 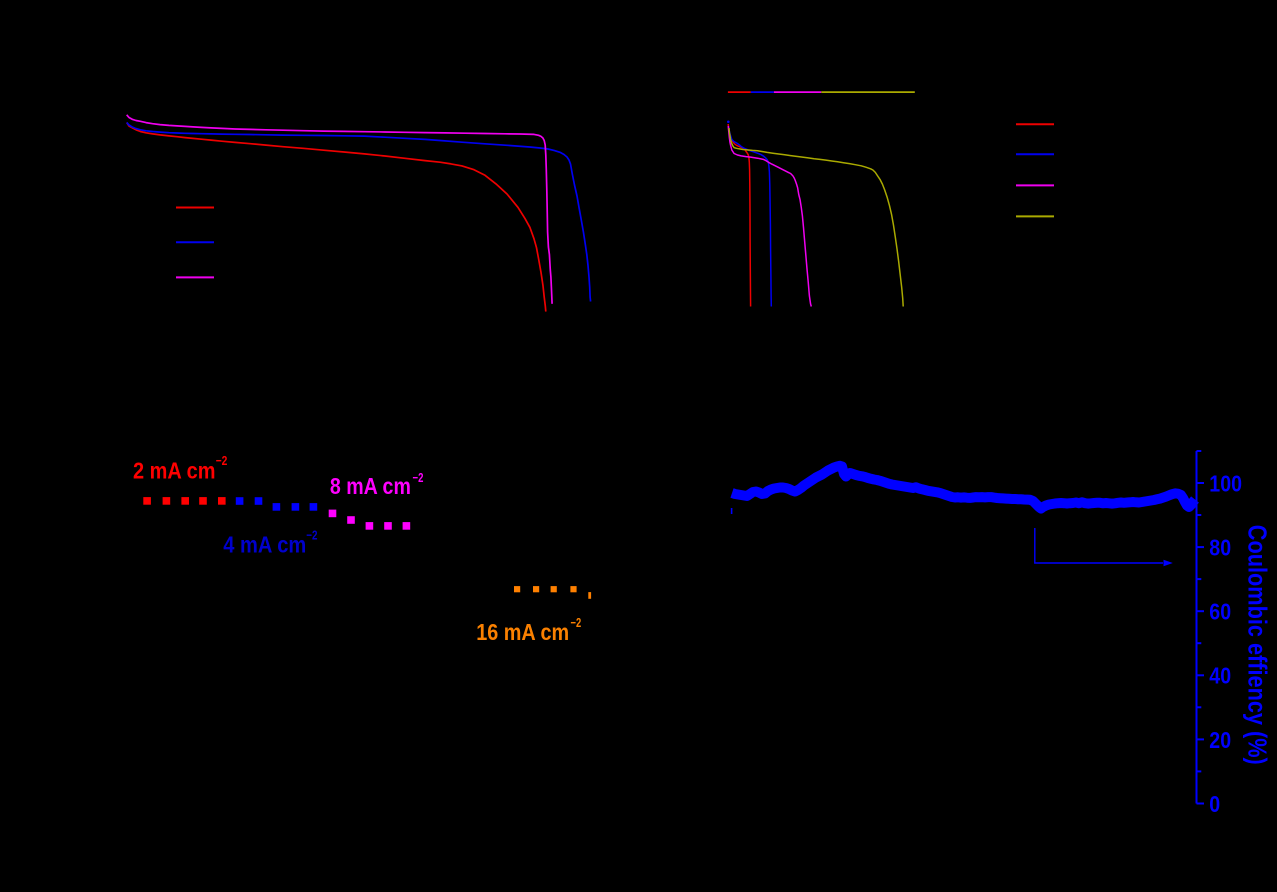 I want to click on svg-text: 2 mA cm, so click(x=174, y=470).